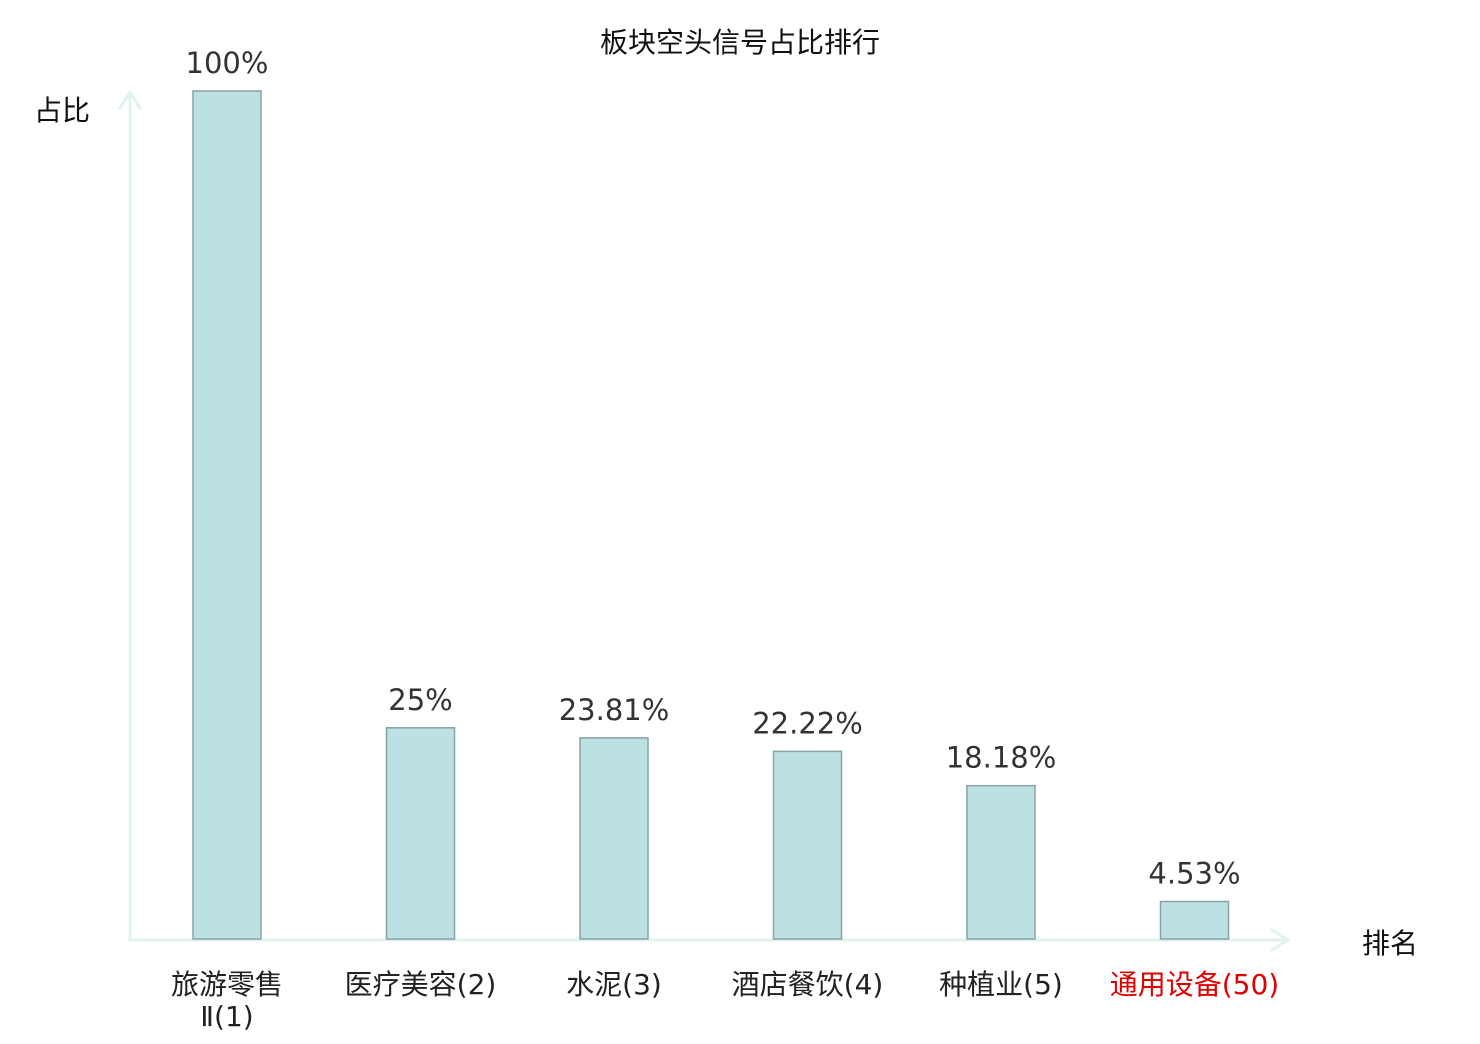 The width and height of the screenshot is (1480, 1044). Describe the element at coordinates (62, 110) in the screenshot. I see `y-axis-label: 占比` at that location.